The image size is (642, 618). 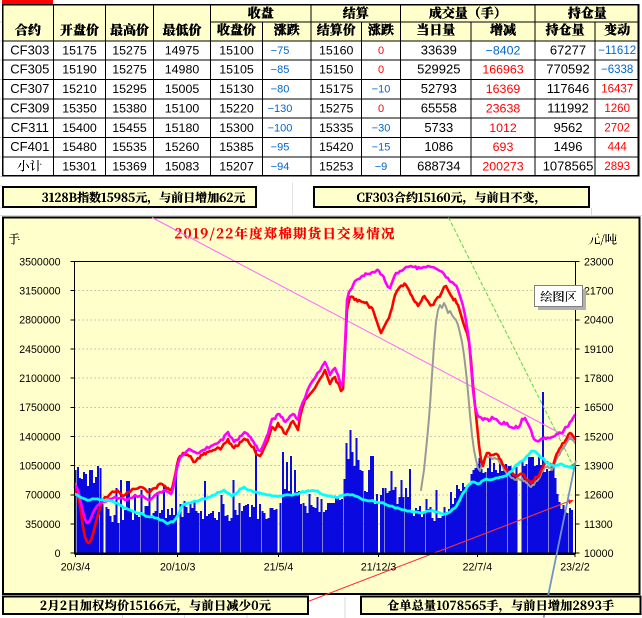 I want to click on svg-text: 15207, so click(x=236, y=167).